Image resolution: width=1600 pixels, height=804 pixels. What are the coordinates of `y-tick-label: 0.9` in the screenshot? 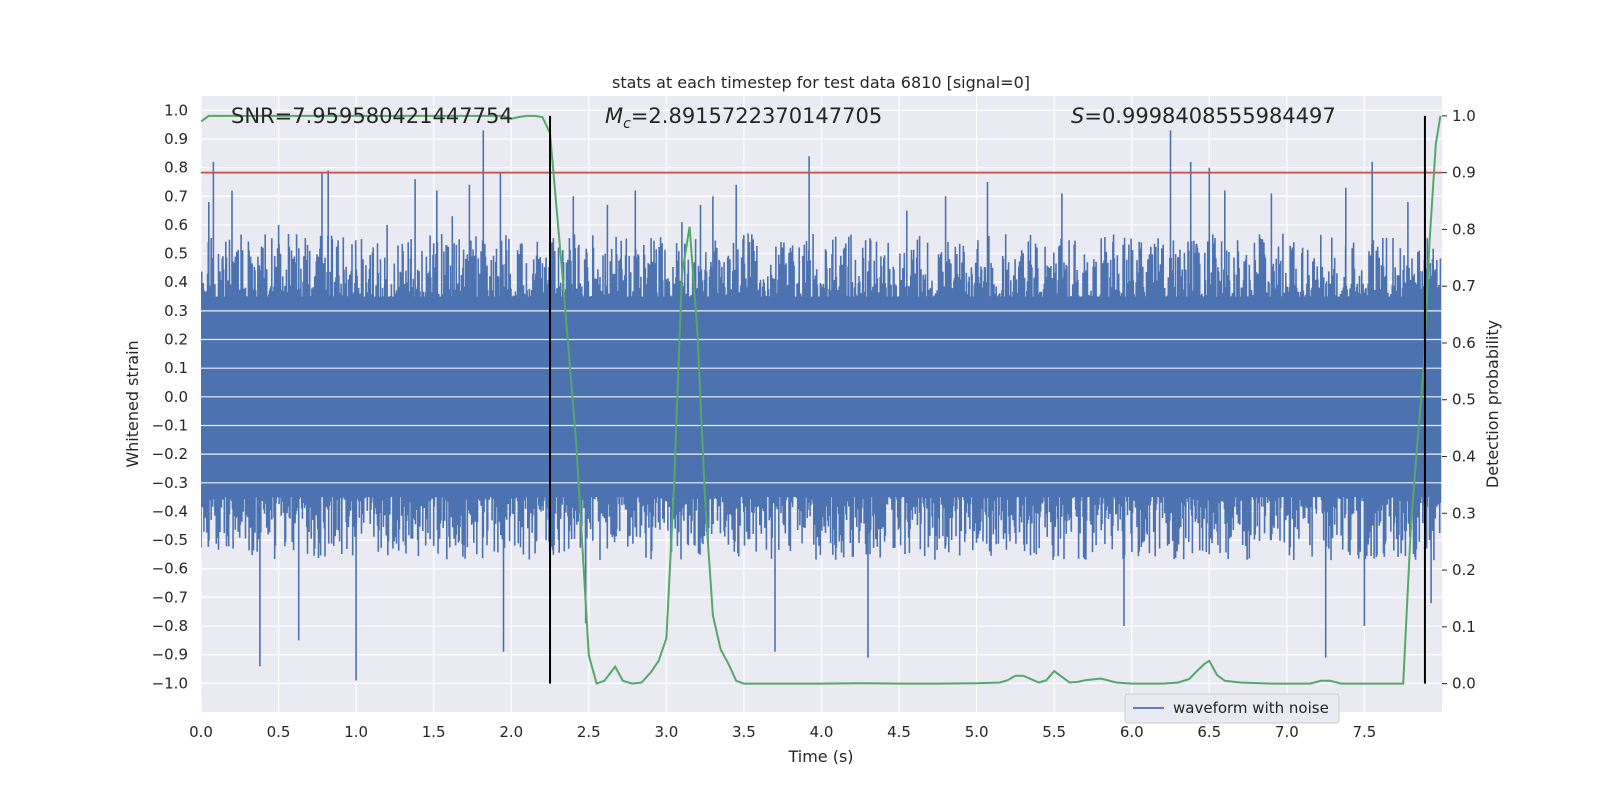 It's located at (176, 139).